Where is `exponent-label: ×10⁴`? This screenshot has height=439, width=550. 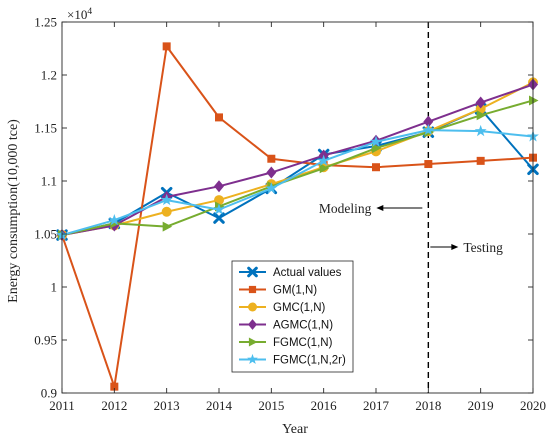 exponent-label: ×10⁴ is located at coordinates (79, 14).